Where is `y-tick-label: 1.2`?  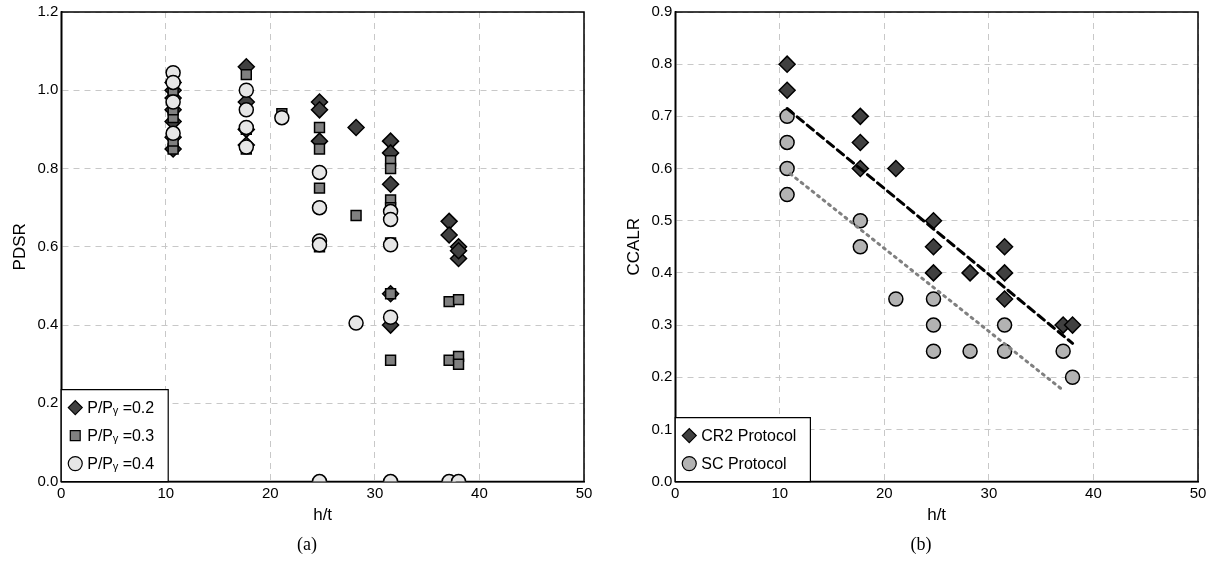
y-tick-label: 1.2 is located at coordinates (48, 11).